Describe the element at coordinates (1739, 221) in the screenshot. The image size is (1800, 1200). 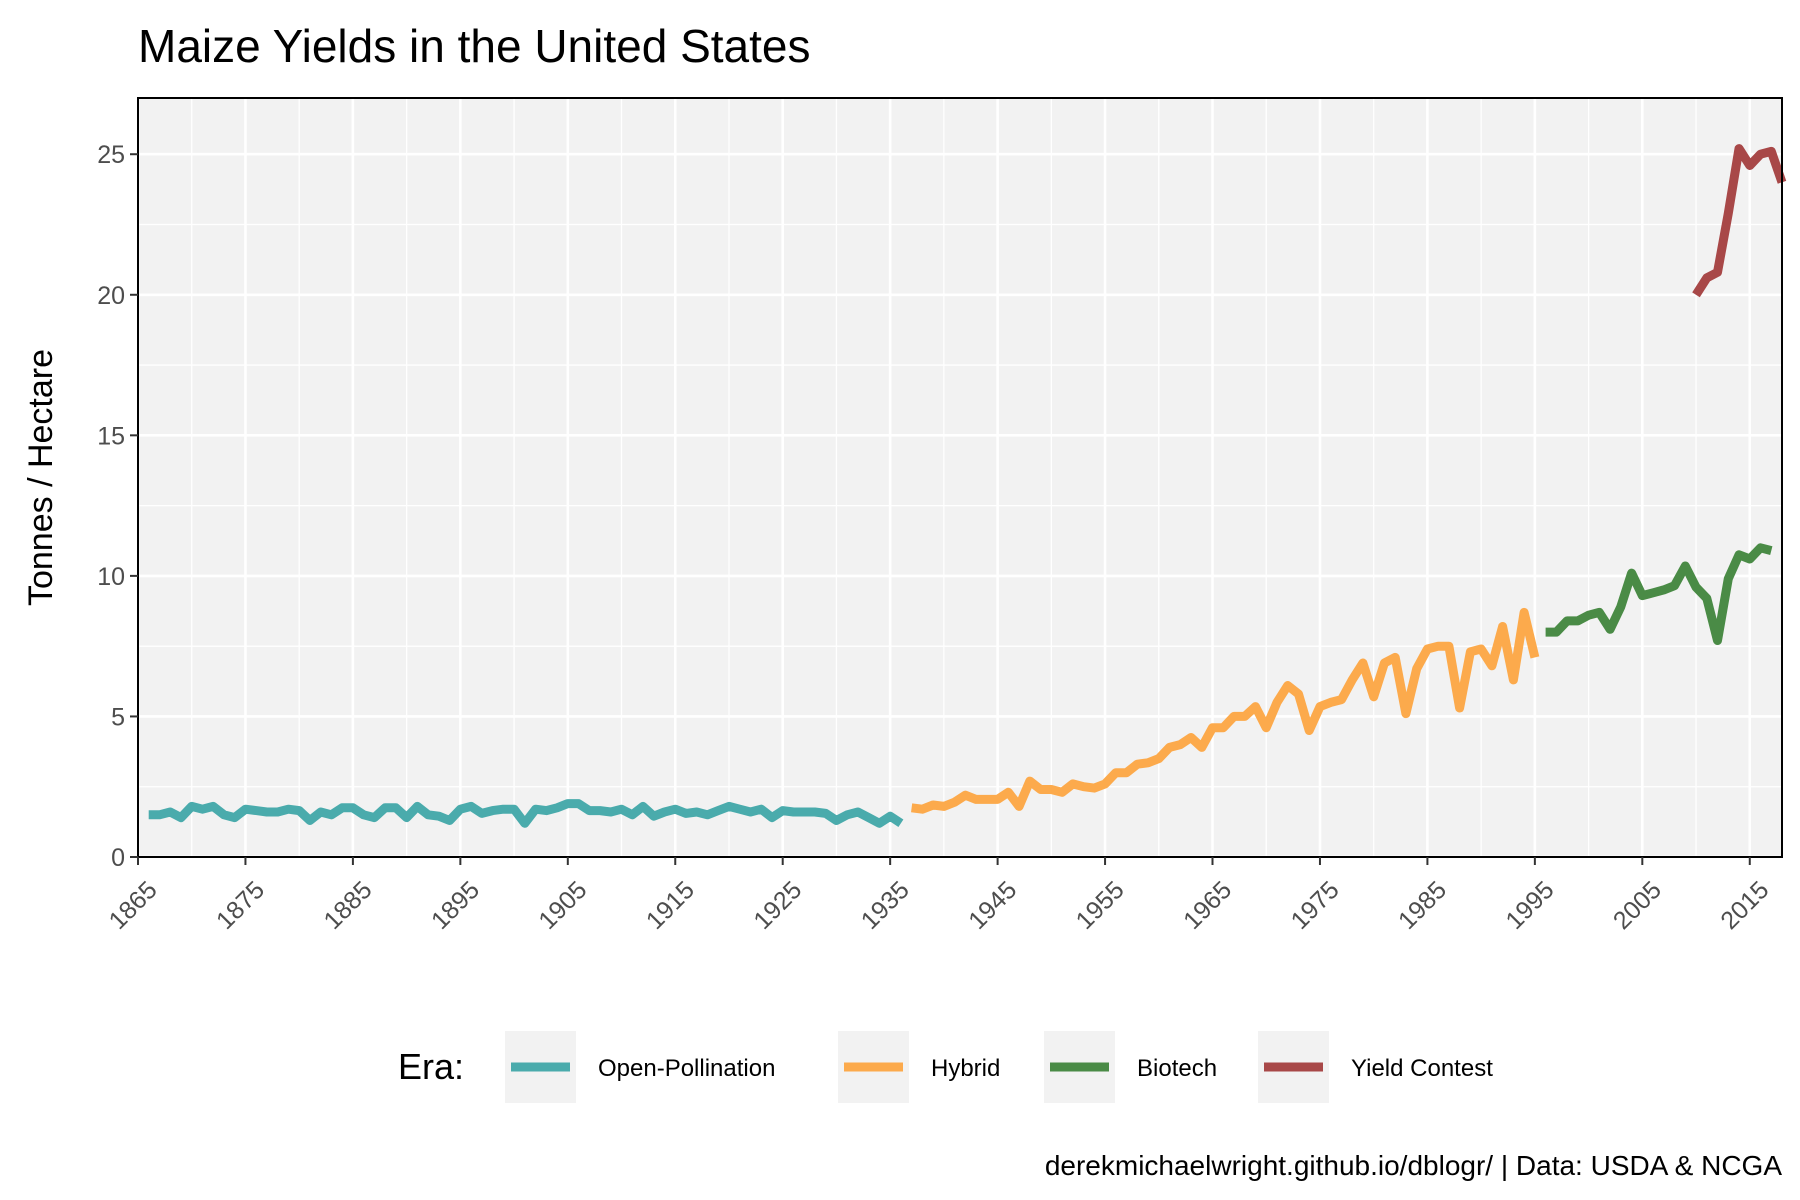
I see `series-line-yield-contest` at that location.